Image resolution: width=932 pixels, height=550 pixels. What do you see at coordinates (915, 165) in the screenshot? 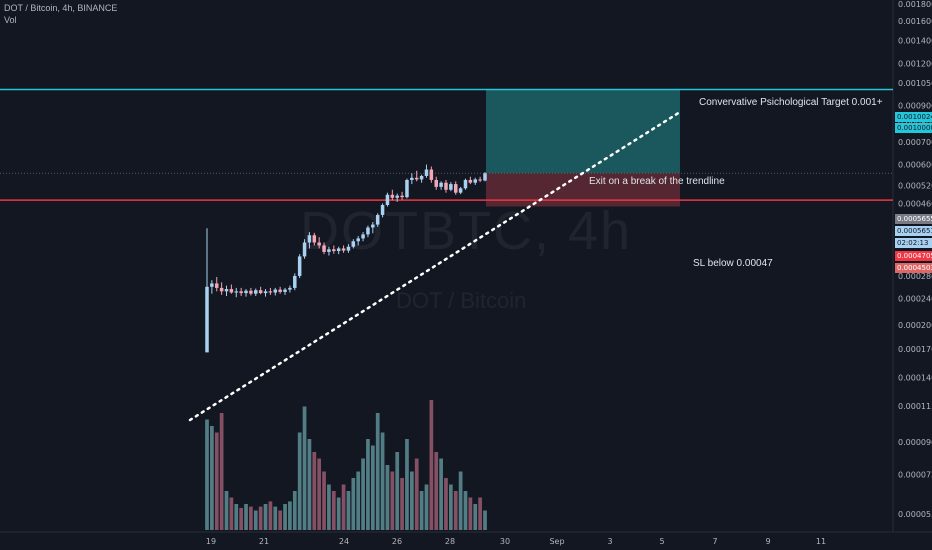
I see `price-tick-label: 0.00060000` at bounding box center [915, 165].